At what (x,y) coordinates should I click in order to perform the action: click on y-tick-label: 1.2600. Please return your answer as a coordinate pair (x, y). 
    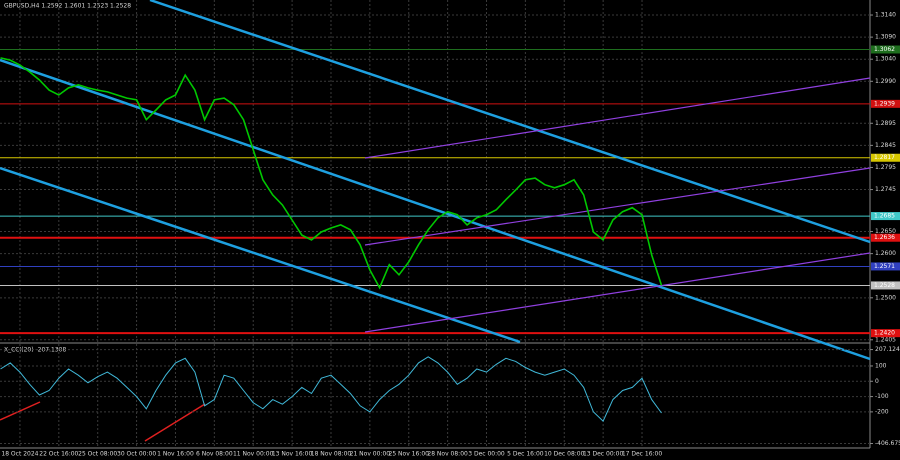
    Looking at the image, I should click on (885, 253).